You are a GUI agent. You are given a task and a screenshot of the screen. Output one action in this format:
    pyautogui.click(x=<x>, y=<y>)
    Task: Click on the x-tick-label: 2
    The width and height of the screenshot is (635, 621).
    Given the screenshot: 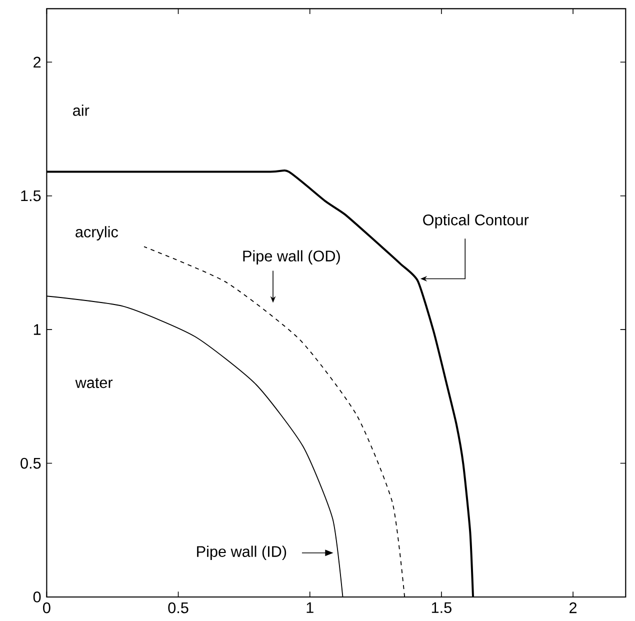 What is the action you would take?
    pyautogui.click(x=573, y=608)
    